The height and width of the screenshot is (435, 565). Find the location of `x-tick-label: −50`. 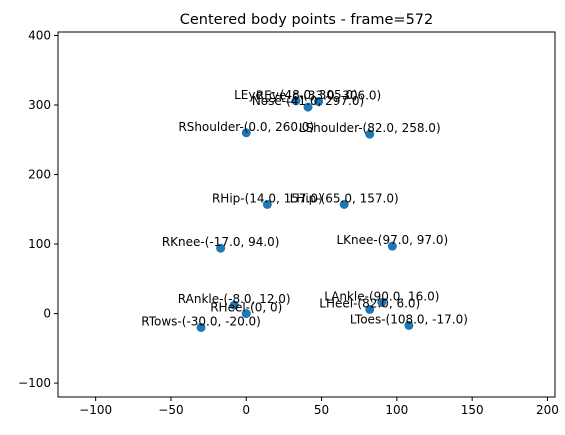

x-tick-label: −50 is located at coordinates (170, 410).